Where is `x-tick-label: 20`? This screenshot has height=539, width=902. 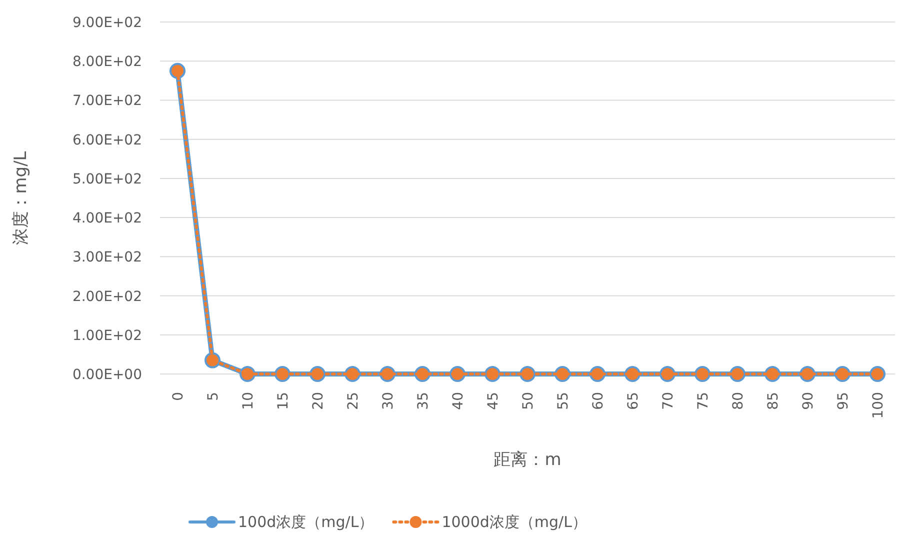
x-tick-label: 20 is located at coordinates (318, 401).